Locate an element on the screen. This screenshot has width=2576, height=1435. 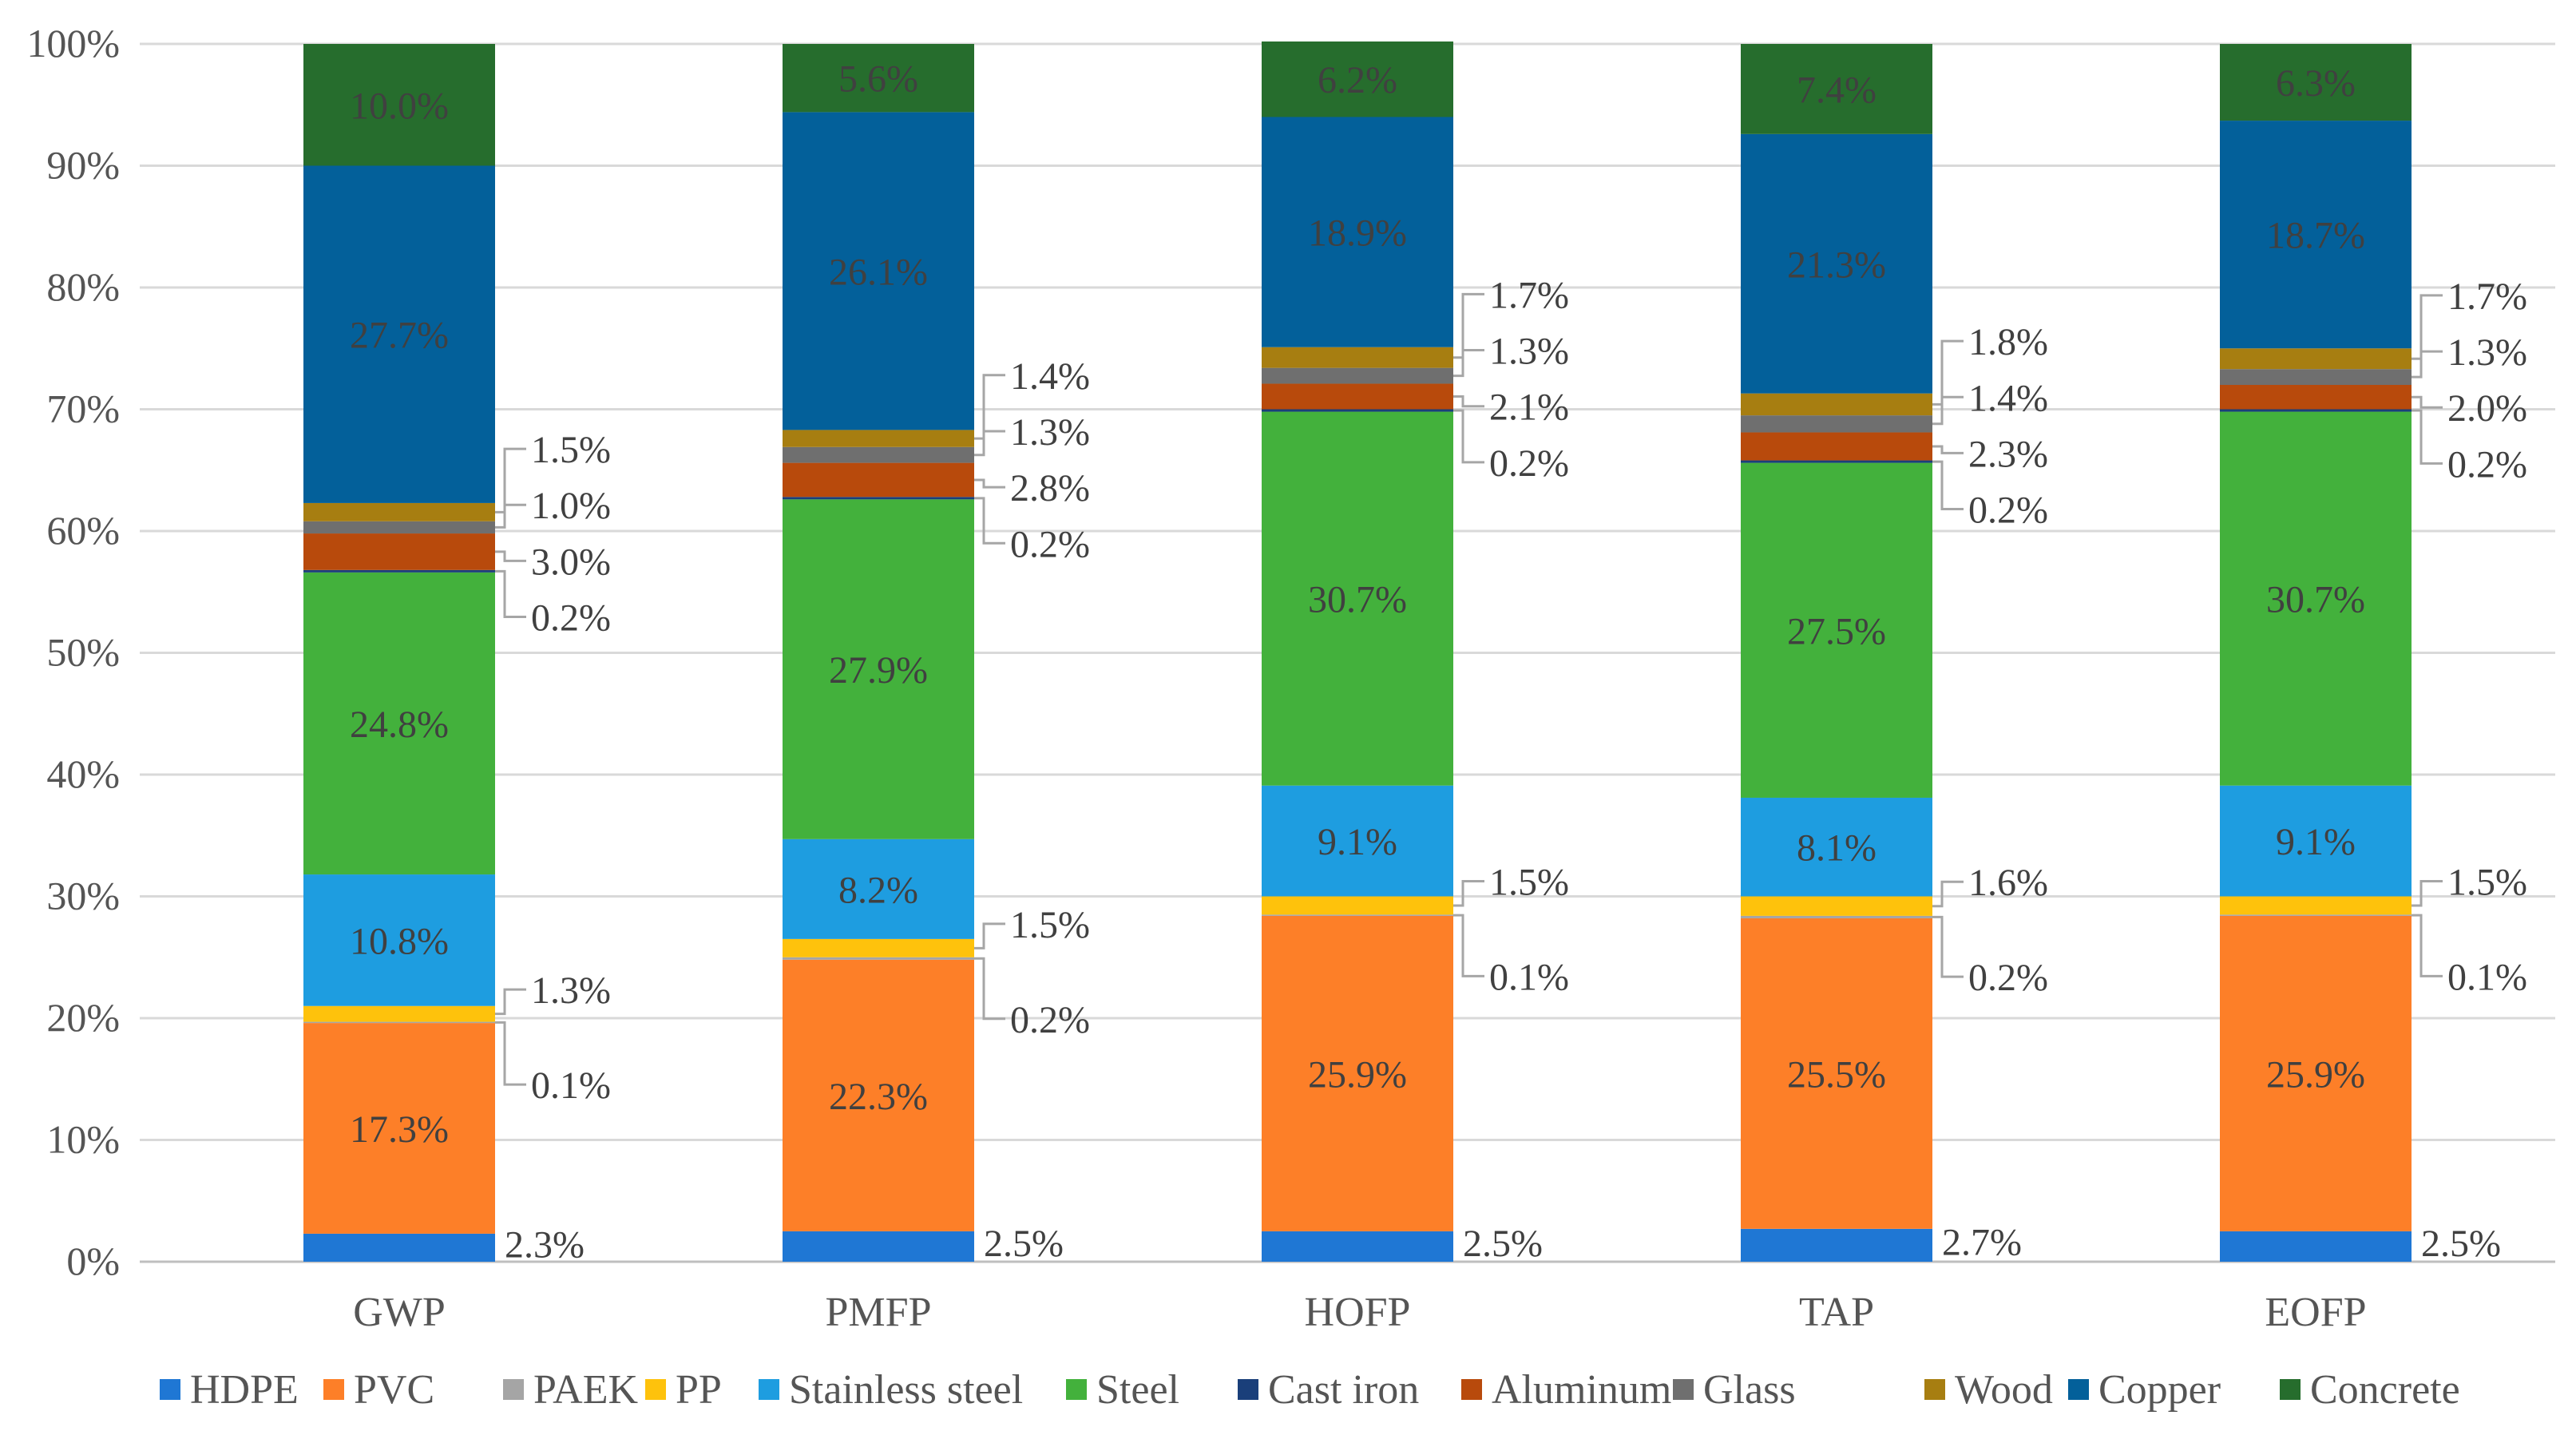
y-tick-label: 90% is located at coordinates (83, 165).